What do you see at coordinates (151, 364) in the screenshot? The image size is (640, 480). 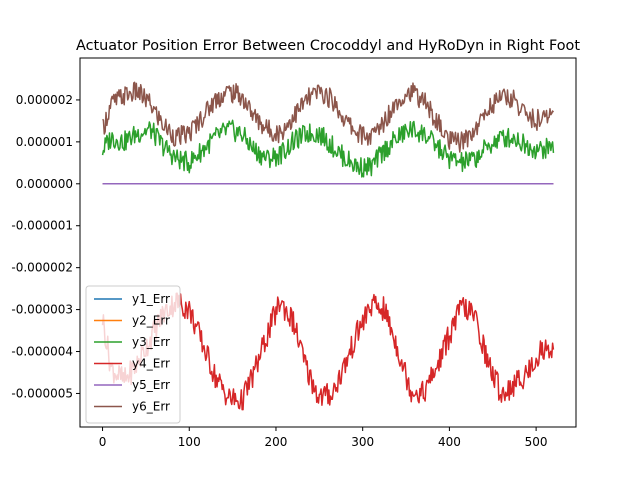 I see `legend-label: y4_Err` at bounding box center [151, 364].